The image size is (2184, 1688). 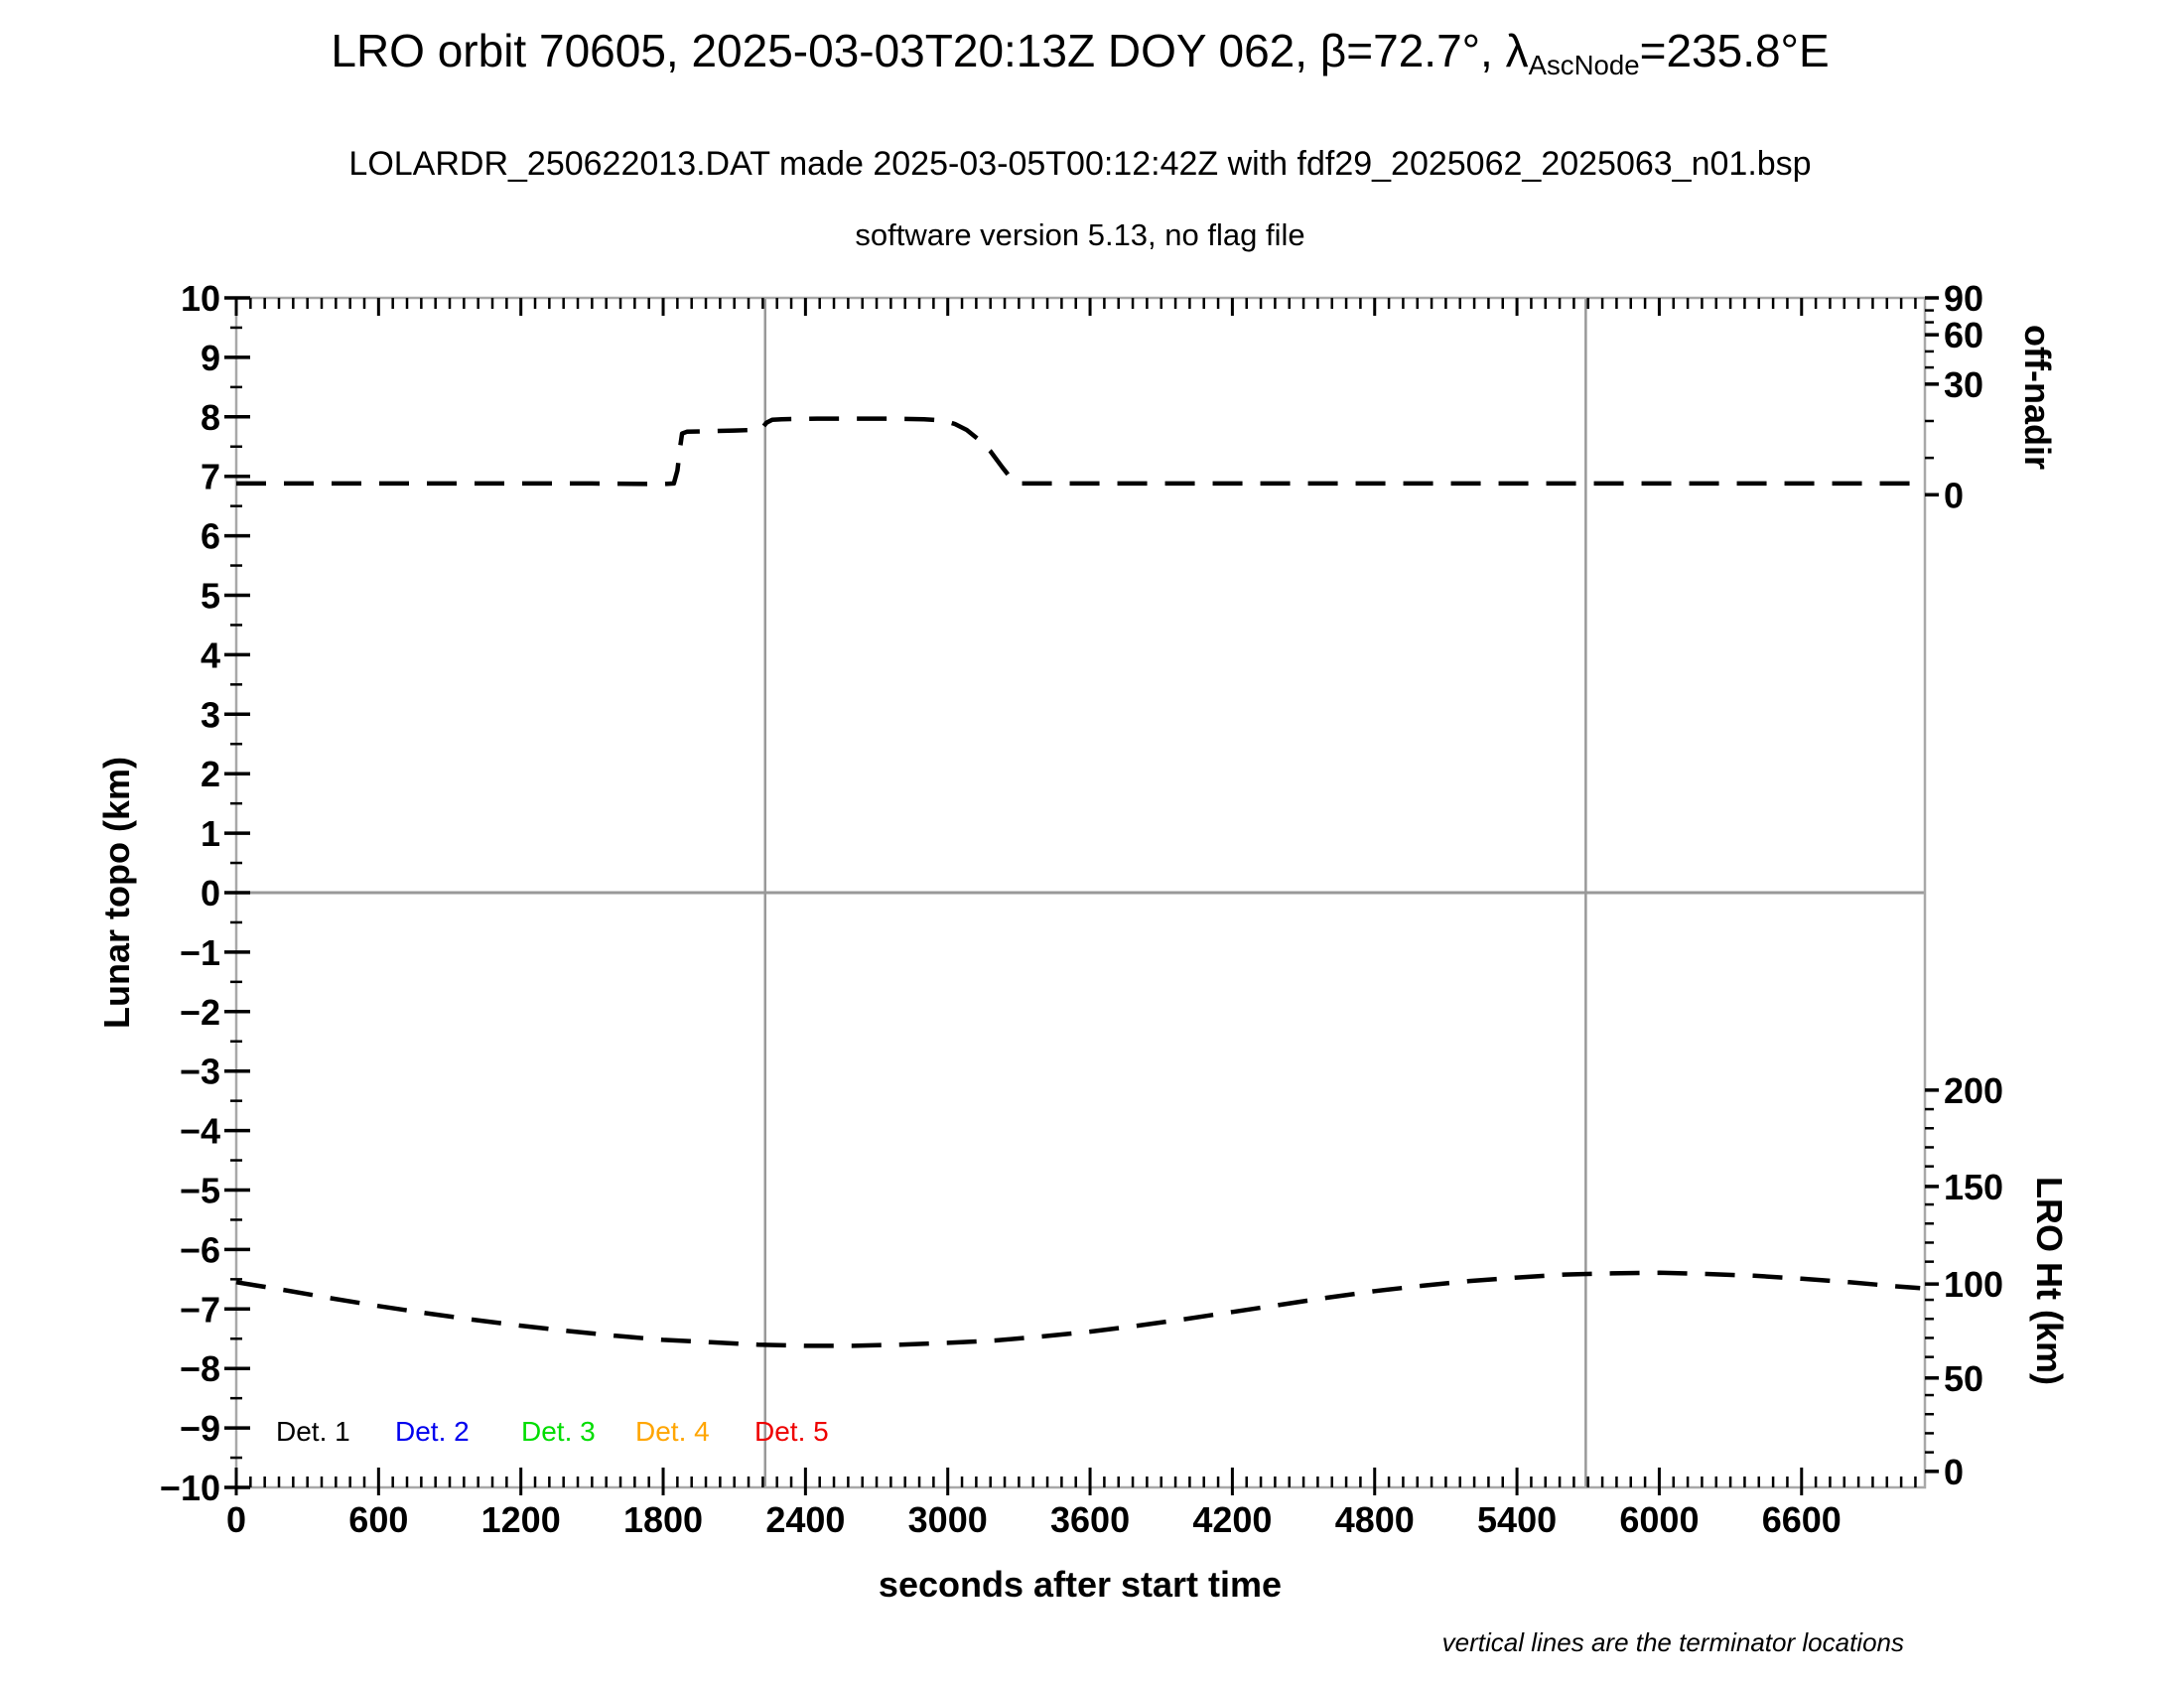 What do you see at coordinates (210, 714) in the screenshot?
I see `y-tick-label-left: 3` at bounding box center [210, 714].